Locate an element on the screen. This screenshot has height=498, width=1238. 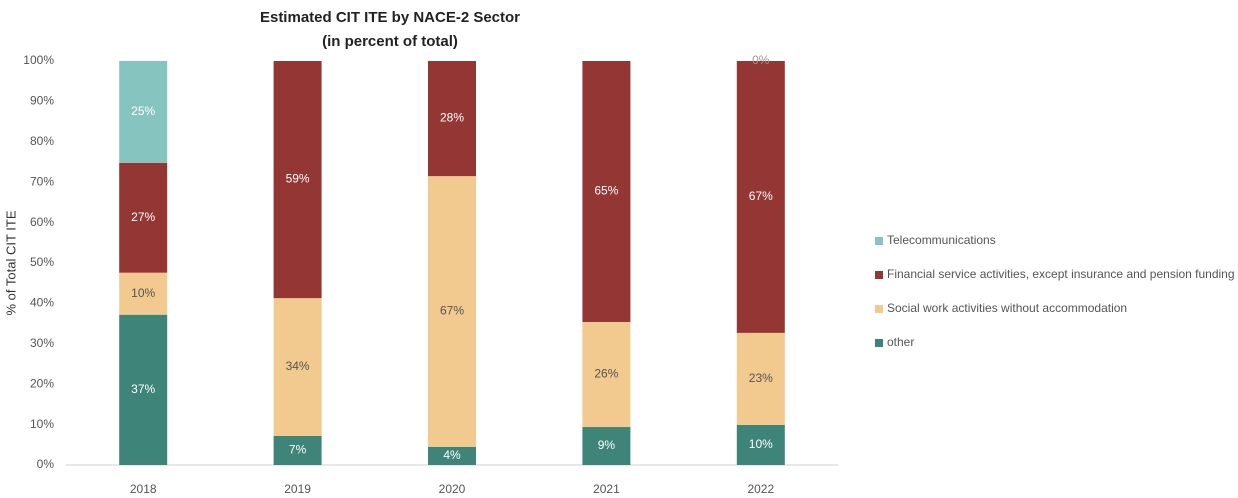
y-tick-label: 70% is located at coordinates (42, 181).